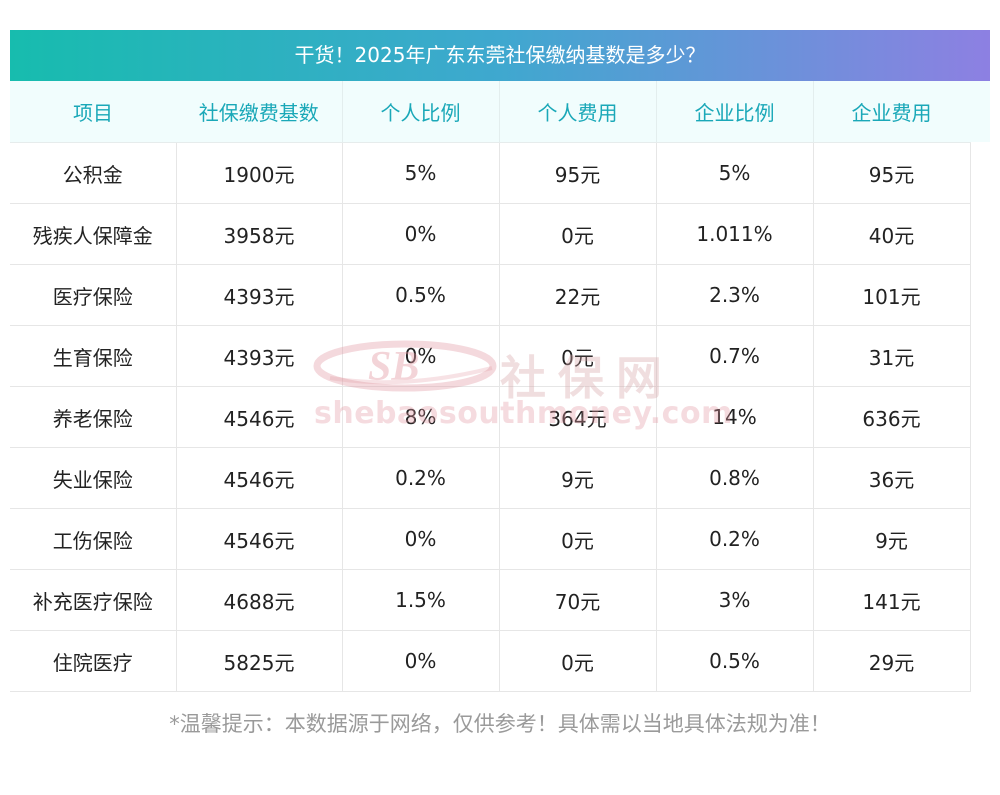 Image resolution: width=1000 pixels, height=795 pixels. Describe the element at coordinates (578, 112) in the screenshot. I see `header-personal-fee: 个人费用` at that location.